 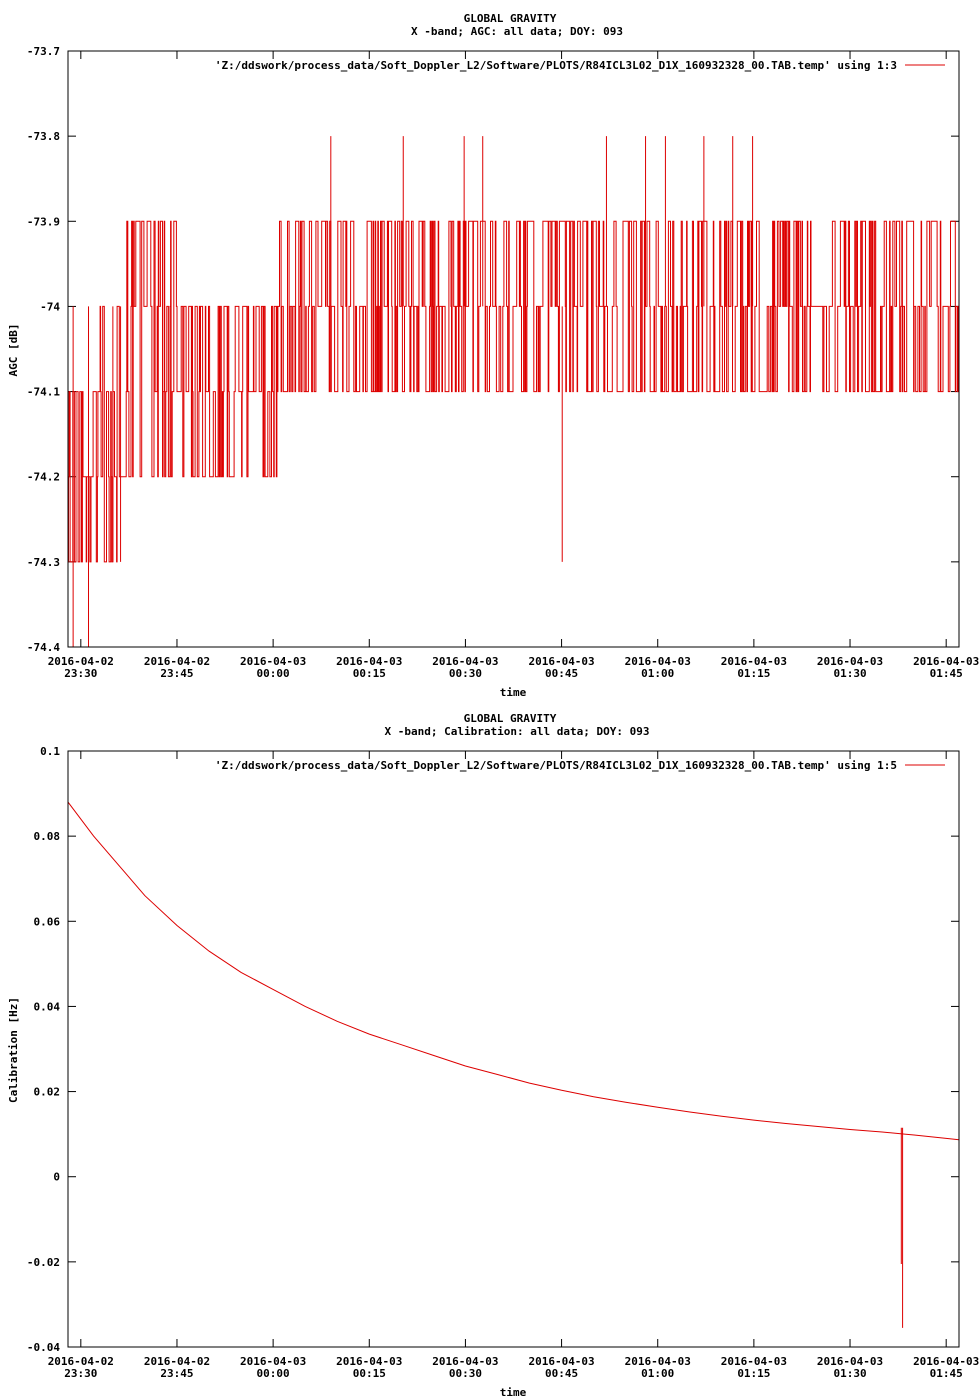 What do you see at coordinates (50, 751) in the screenshot?
I see `y-tick-label: 0.1` at bounding box center [50, 751].